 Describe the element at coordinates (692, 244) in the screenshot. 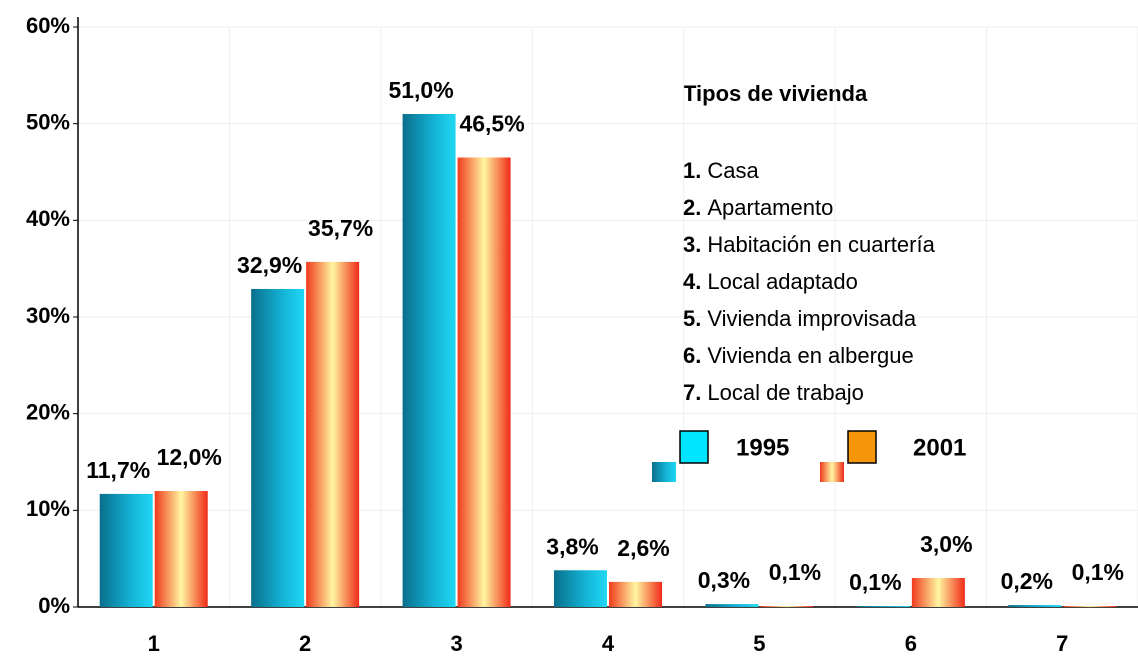

I see `legend-number: 3.` at that location.